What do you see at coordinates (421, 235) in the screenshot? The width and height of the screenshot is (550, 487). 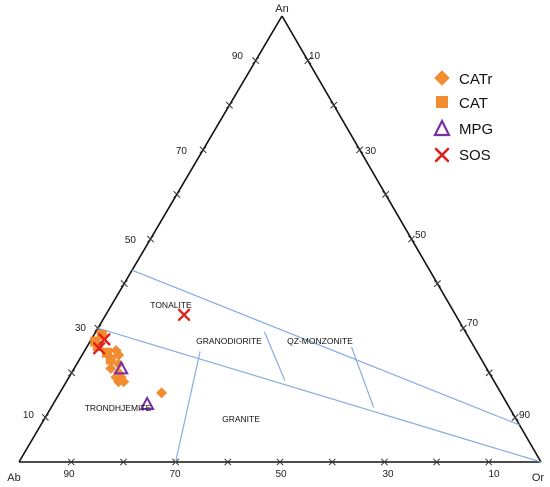 I see `tick-label-right-50: 50` at bounding box center [421, 235].